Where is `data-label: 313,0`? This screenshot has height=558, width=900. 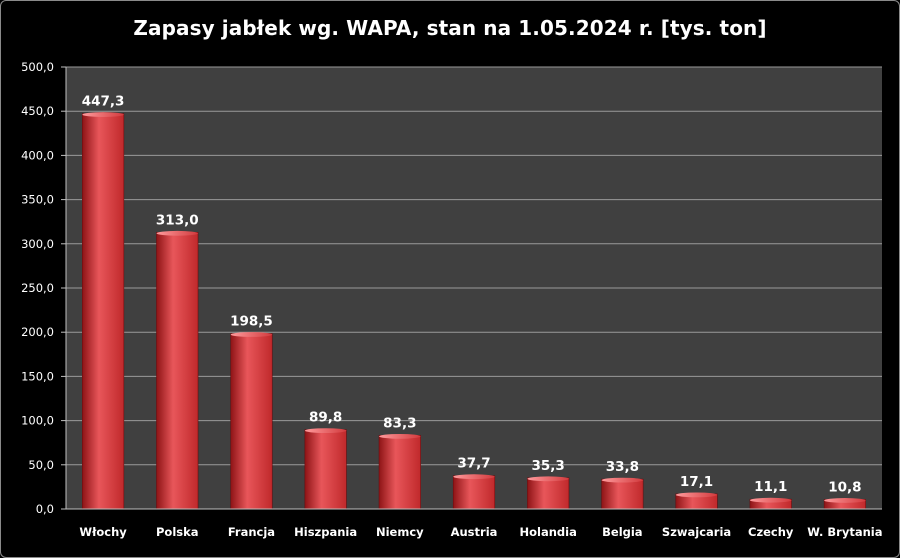 data-label: 313,0 is located at coordinates (177, 220).